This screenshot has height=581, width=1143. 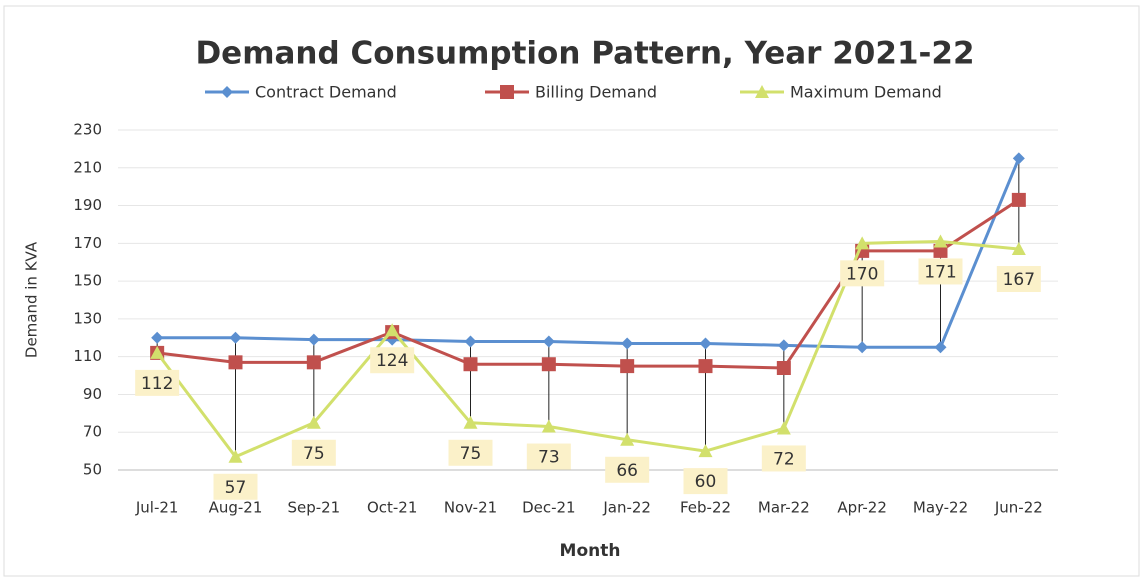 I want to click on x-tick-label: Mar-22, so click(x=784, y=508).